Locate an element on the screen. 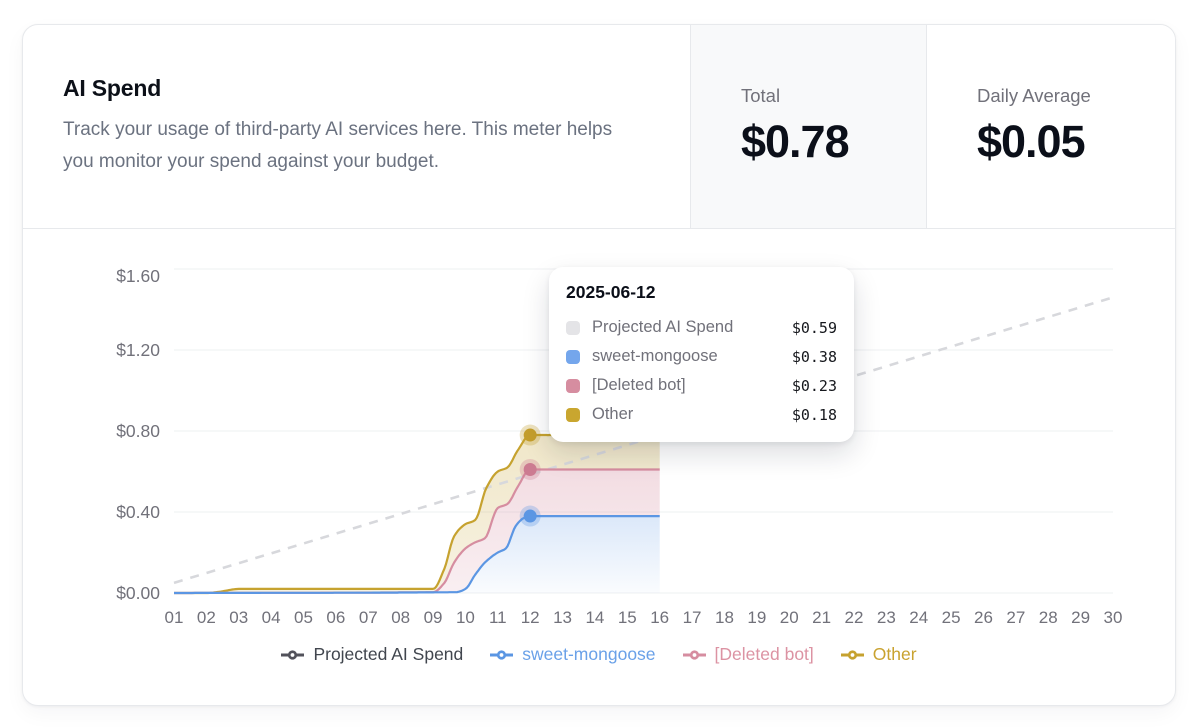 Image resolution: width=1196 pixels, height=728 pixels. x-axis-label: 09 is located at coordinates (433, 617).